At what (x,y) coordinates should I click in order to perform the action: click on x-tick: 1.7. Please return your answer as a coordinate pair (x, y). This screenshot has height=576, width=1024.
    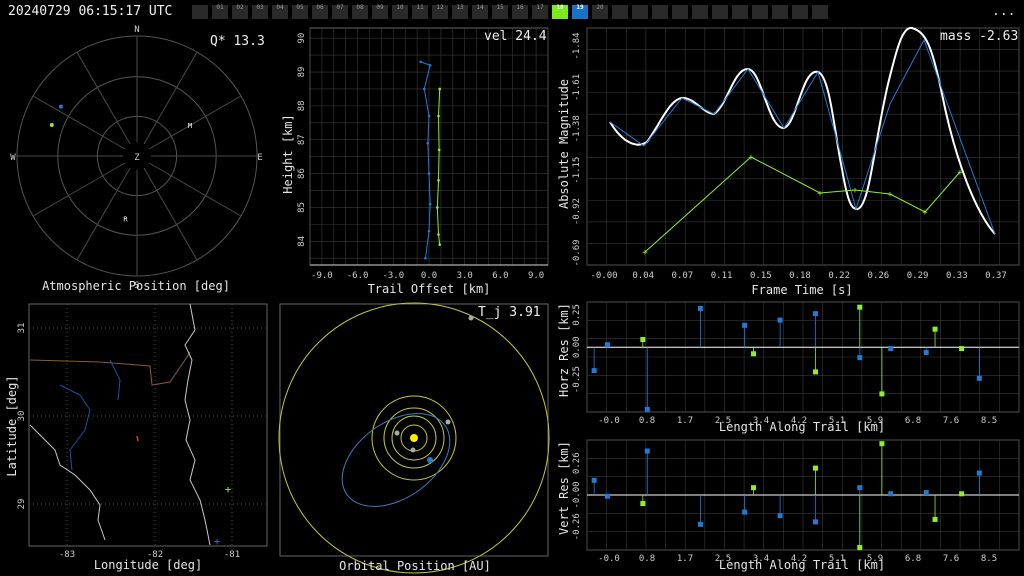
    Looking at the image, I should click on (685, 559).